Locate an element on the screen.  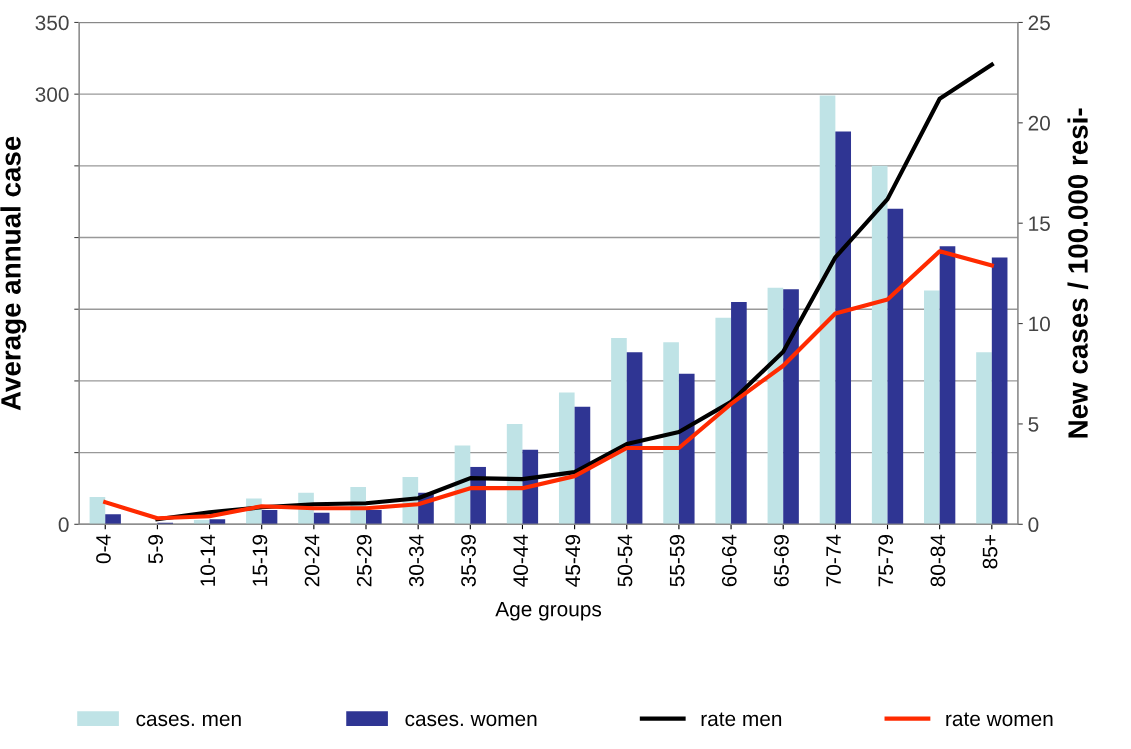
x-tick-label: 60-64 is located at coordinates (729, 560).